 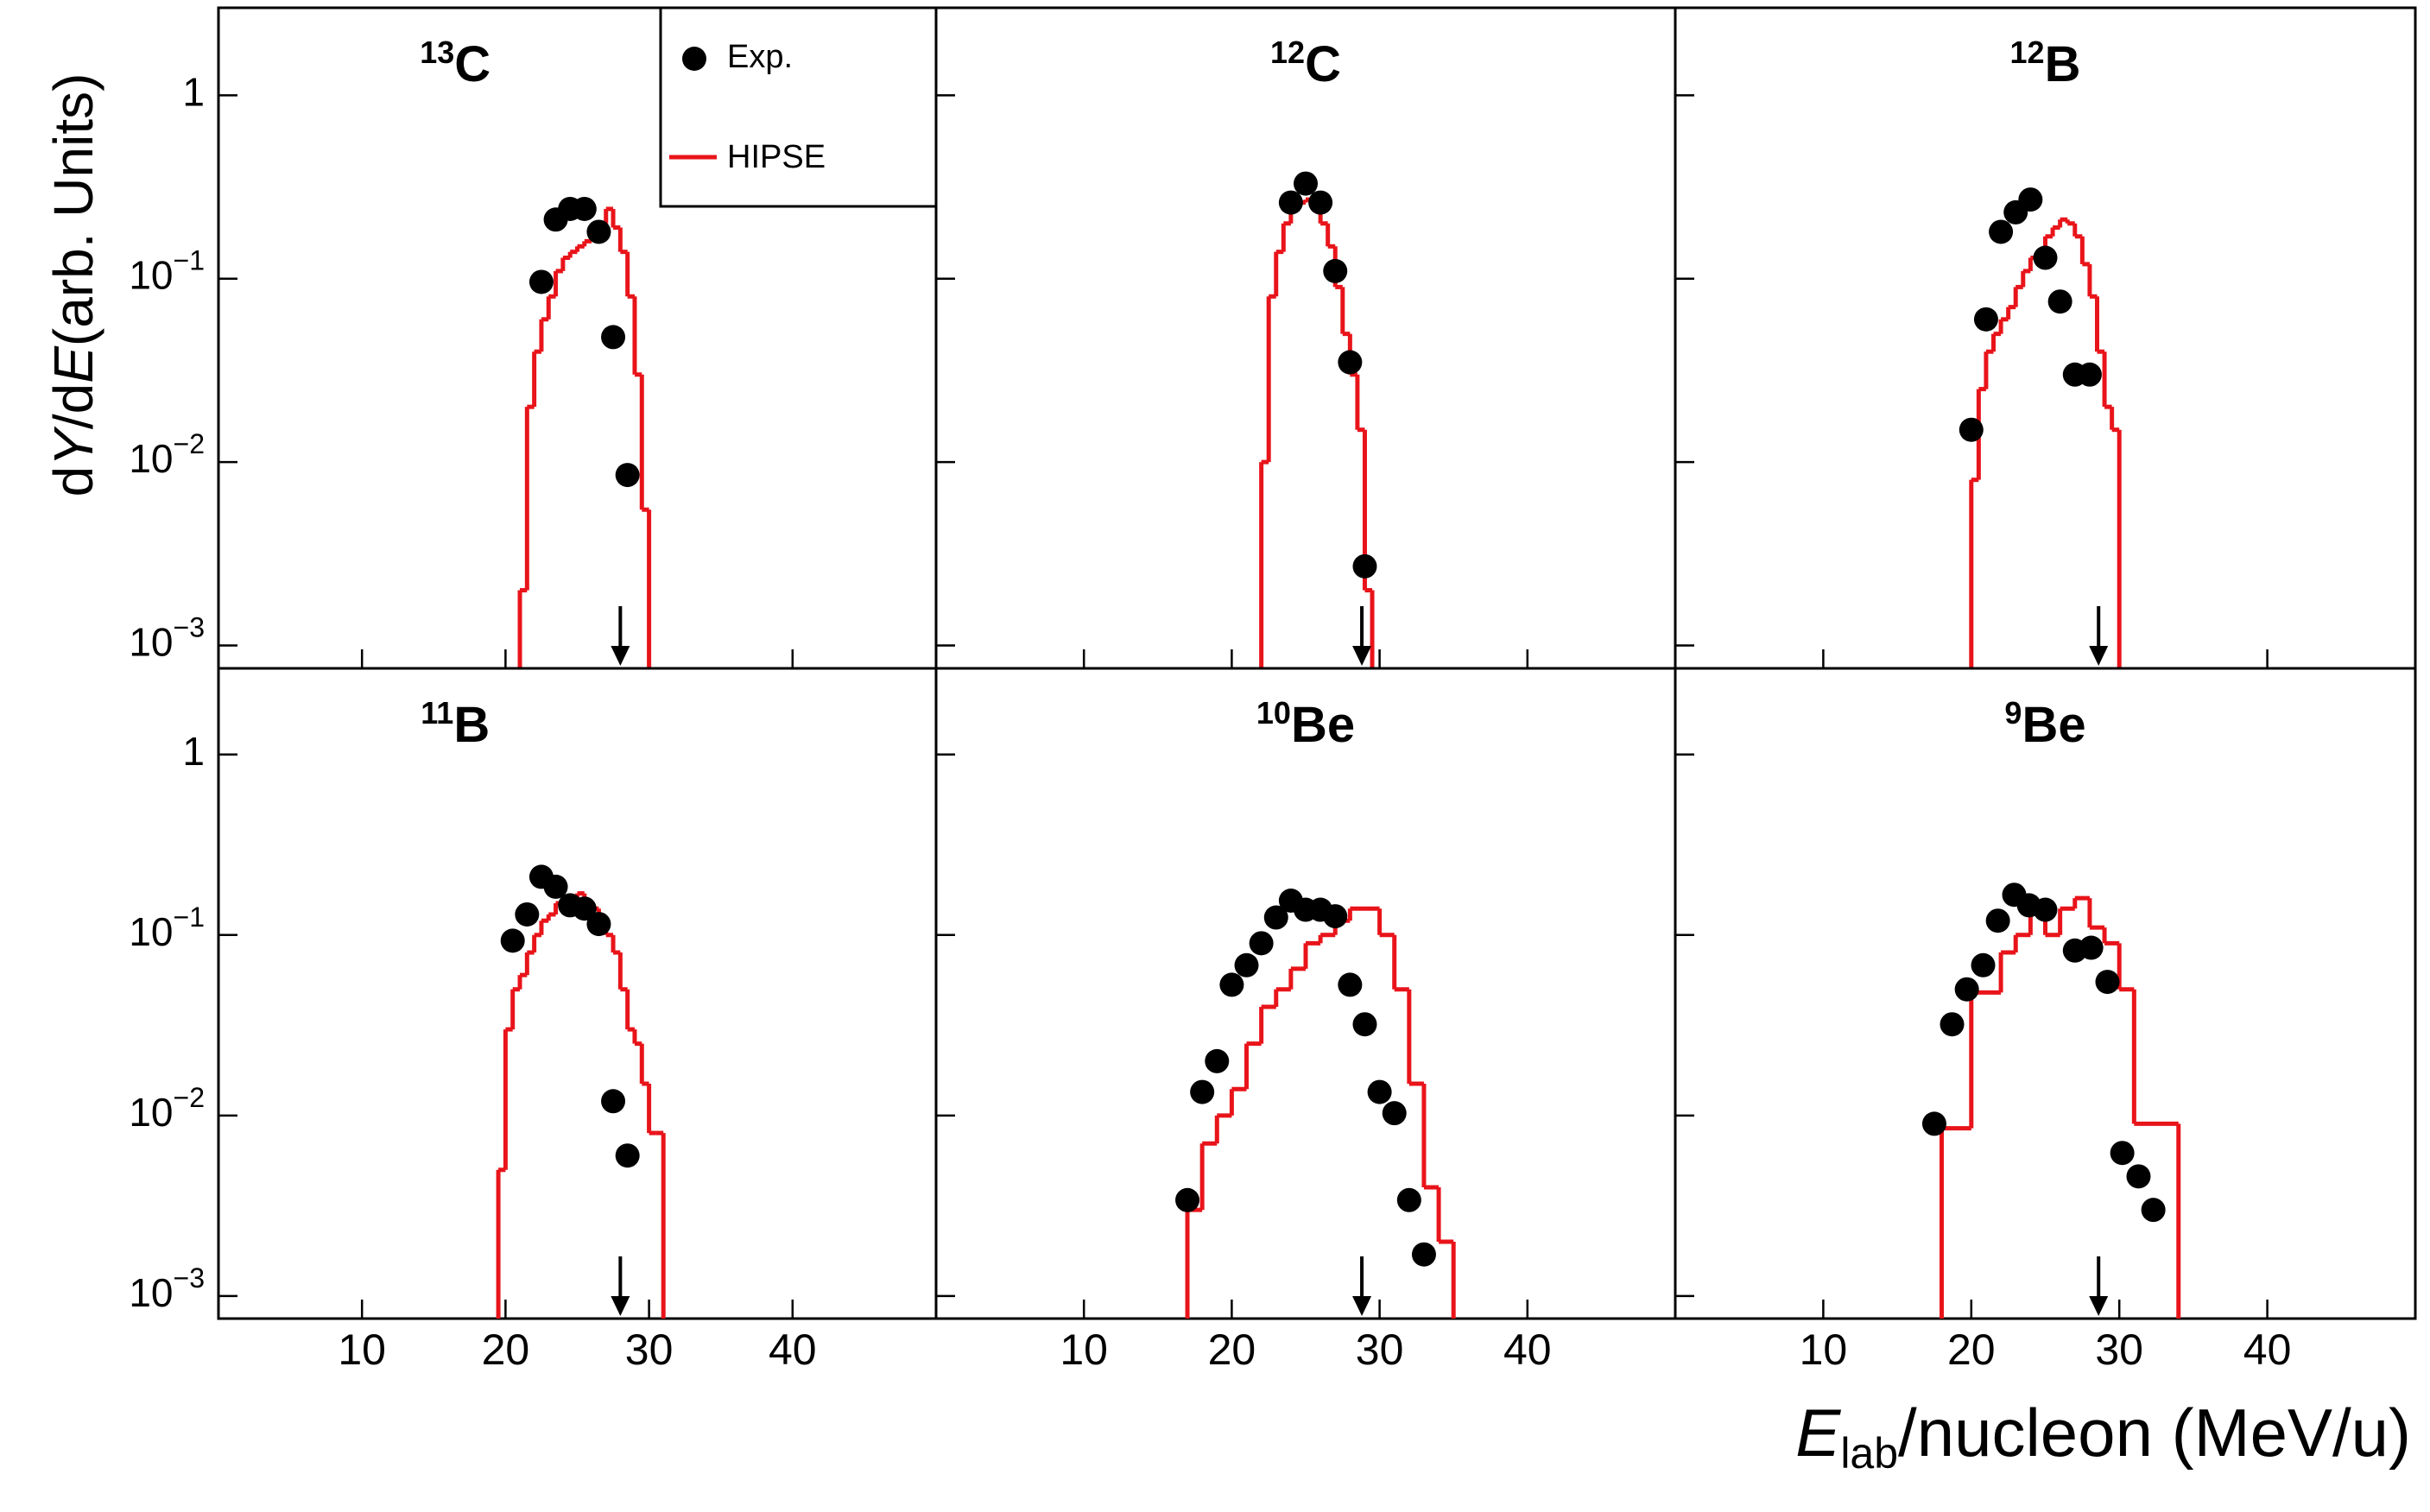 I want to click on legend-label: HIPSE, so click(x=777, y=157).